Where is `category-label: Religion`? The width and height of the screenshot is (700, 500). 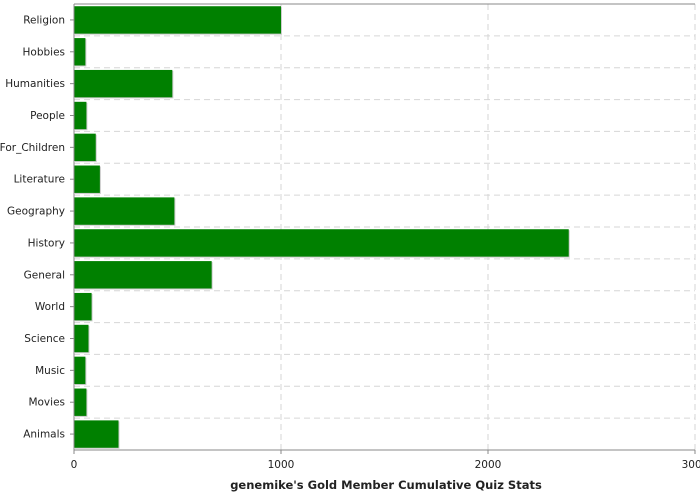 category-label: Religion is located at coordinates (44, 20).